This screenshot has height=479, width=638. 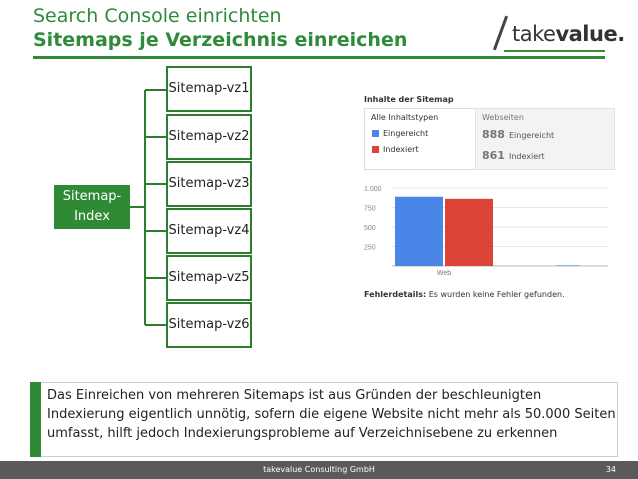 What do you see at coordinates (373, 189) in the screenshot?
I see `y-tick-label: 1.000` at bounding box center [373, 189].